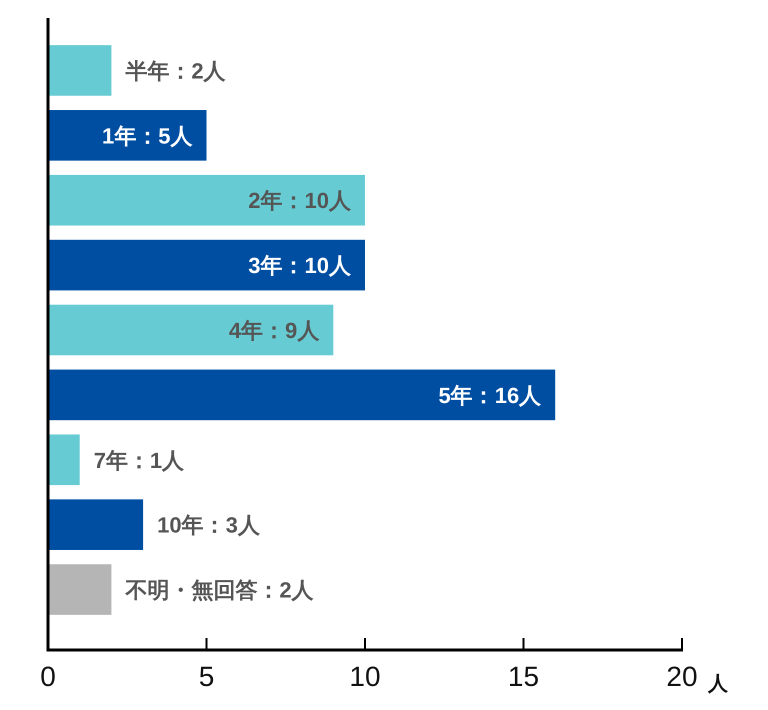 The height and width of the screenshot is (710, 768). Describe the element at coordinates (365, 676) in the screenshot. I see `x-tick-label: 10` at that location.